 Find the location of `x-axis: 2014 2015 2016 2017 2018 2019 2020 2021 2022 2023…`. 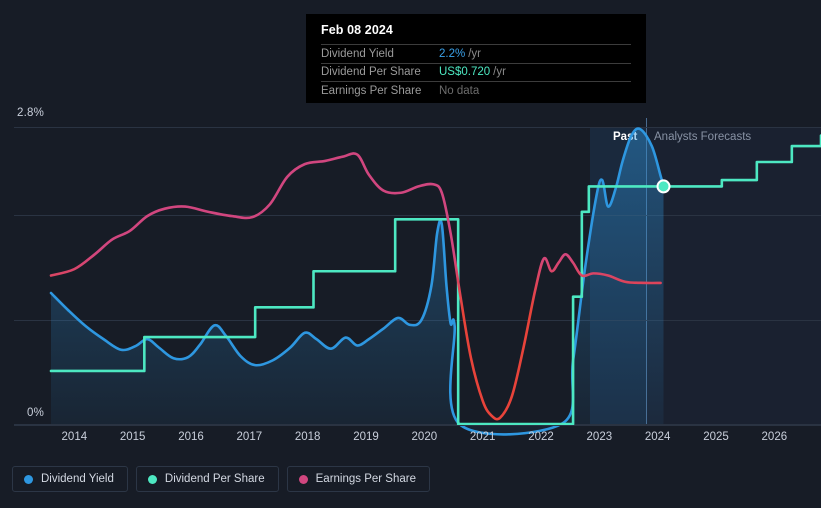

x-axis: 2014 2015 2016 2017 2018 2019 2020 2021 2022 2023… is located at coordinates (410, 440).